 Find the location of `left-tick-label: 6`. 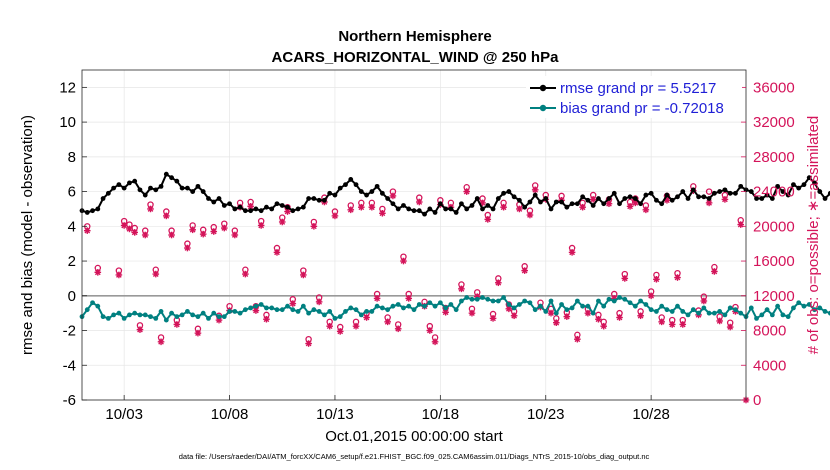

left-tick-label: 6 is located at coordinates (72, 192).